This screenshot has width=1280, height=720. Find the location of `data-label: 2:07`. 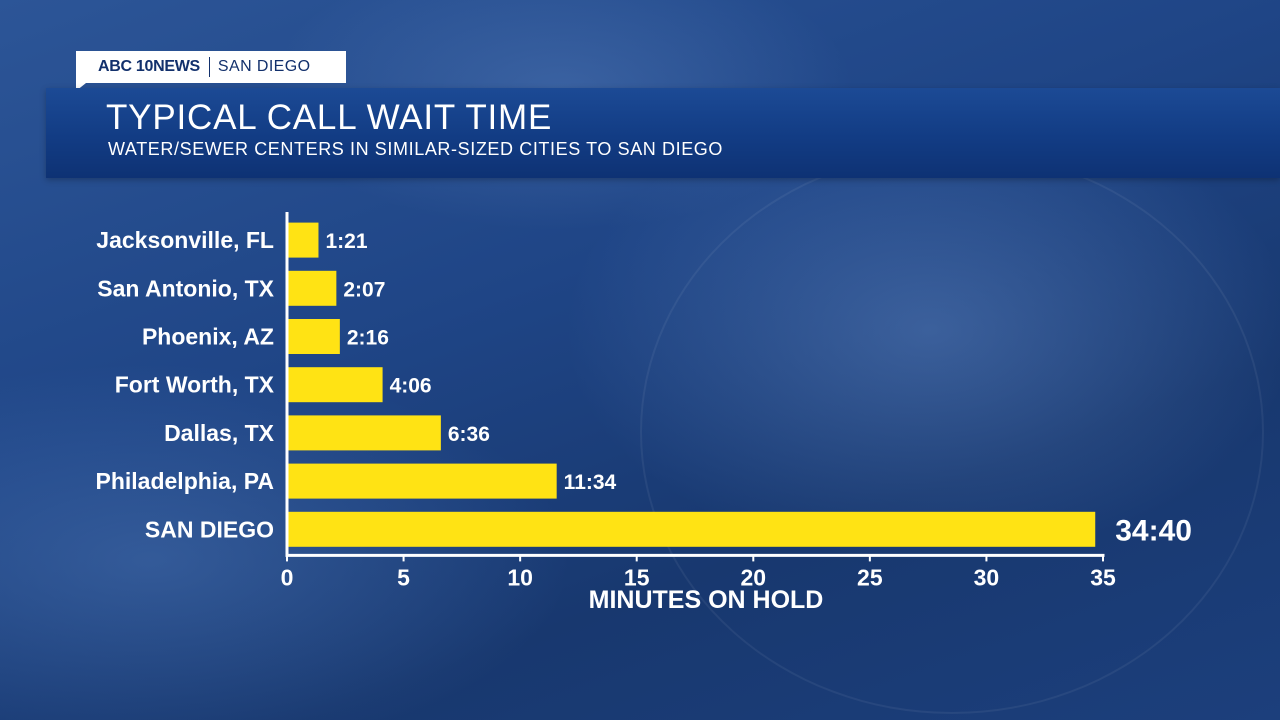

data-label: 2:07 is located at coordinates (364, 289).